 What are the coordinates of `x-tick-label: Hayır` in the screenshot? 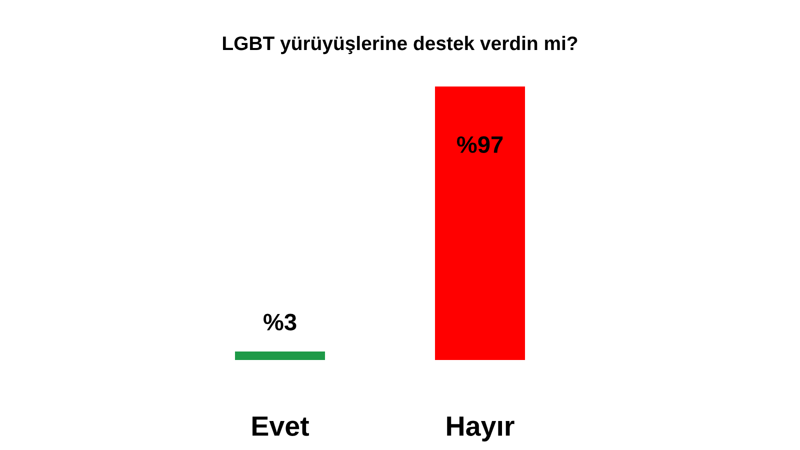 It's located at (480, 429).